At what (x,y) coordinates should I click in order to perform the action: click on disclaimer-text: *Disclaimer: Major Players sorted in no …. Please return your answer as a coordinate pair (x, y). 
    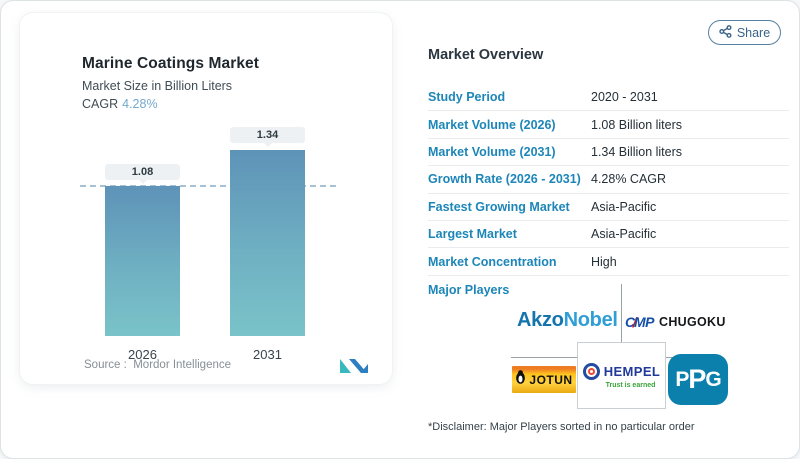
    Looking at the image, I should click on (561, 427).